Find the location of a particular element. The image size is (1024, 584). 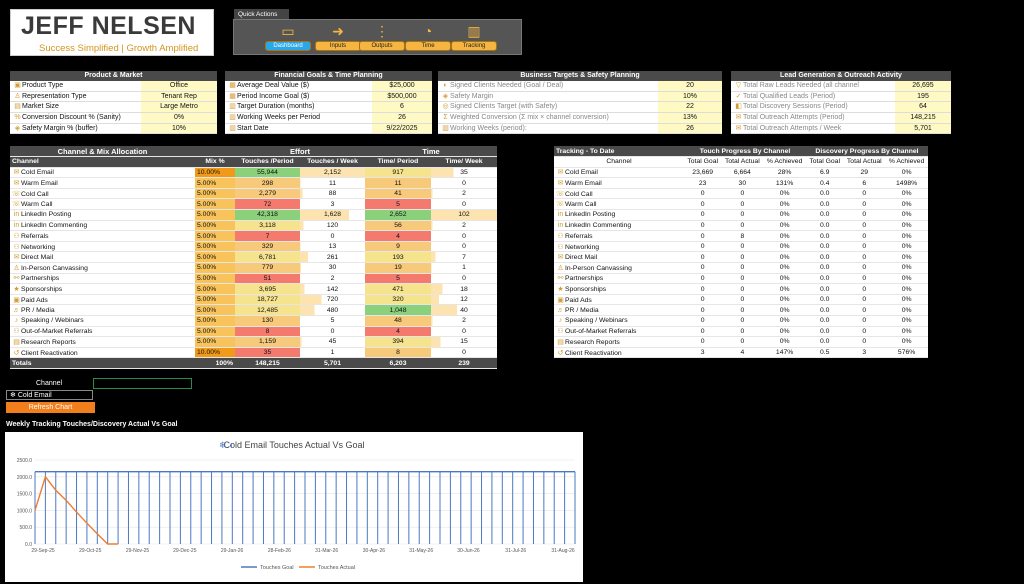

tracking-row: ☏Warm Call 0 0 0% 0.0 0 0% is located at coordinates (741, 204).